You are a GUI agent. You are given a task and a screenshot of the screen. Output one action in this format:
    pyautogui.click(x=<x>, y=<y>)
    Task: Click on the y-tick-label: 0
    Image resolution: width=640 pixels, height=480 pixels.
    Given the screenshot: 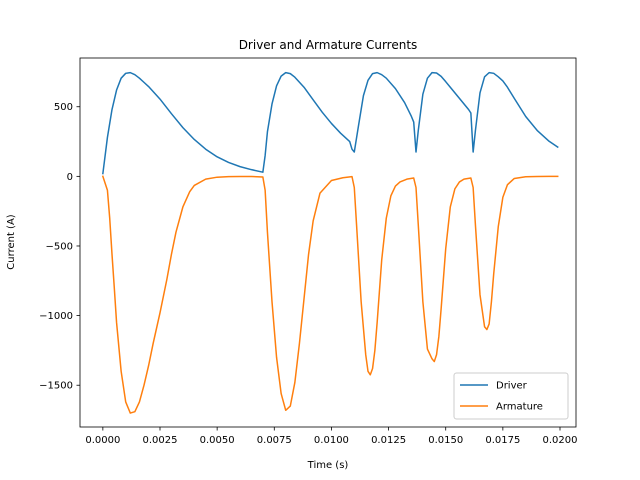 What is the action you would take?
    pyautogui.click(x=70, y=177)
    